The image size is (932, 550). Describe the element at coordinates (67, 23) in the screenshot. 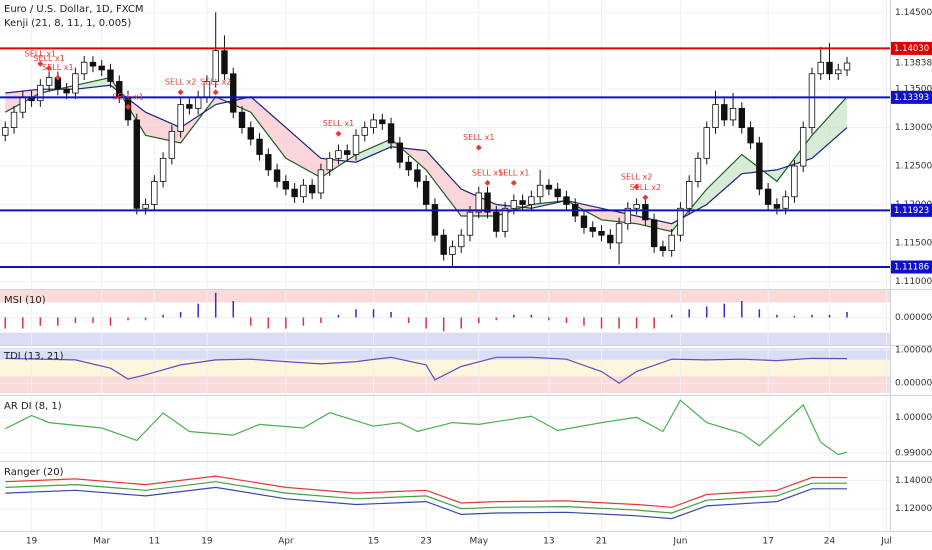

I see `pane-subtitle: Kenji (21, 8, 11, 1, 0.005)` at that location.